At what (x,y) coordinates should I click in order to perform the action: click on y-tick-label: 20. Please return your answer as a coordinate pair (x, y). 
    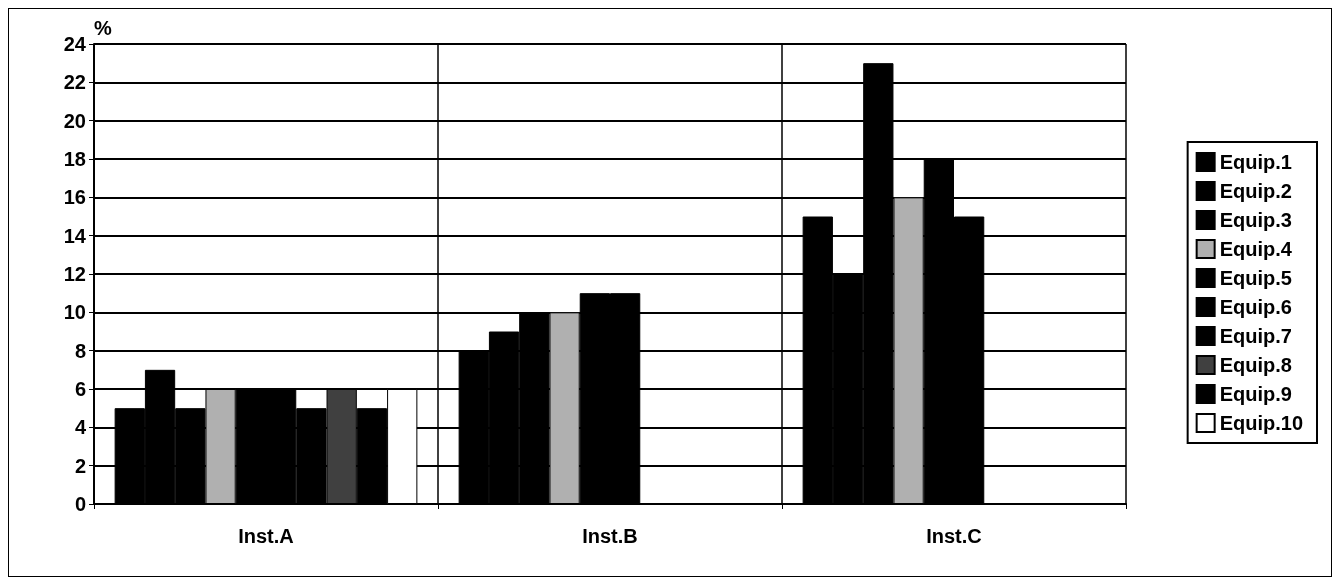
    Looking at the image, I should click on (74, 120).